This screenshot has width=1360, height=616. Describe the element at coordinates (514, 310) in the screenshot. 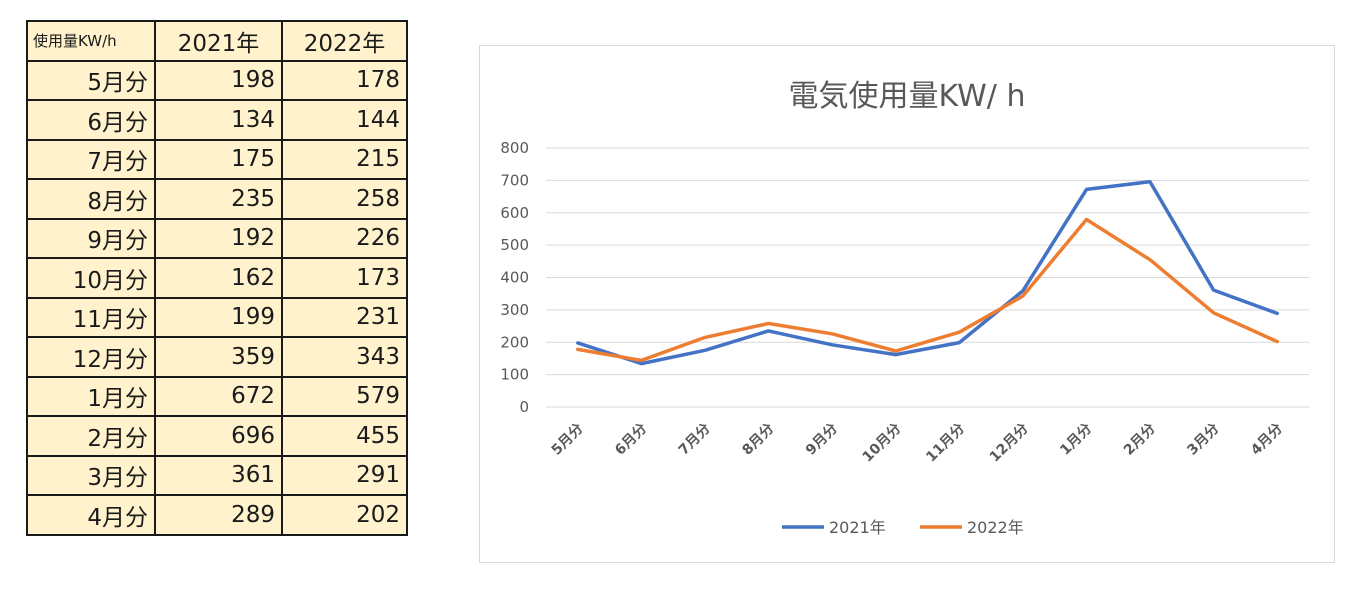

I see `y-tick-label: 300` at that location.